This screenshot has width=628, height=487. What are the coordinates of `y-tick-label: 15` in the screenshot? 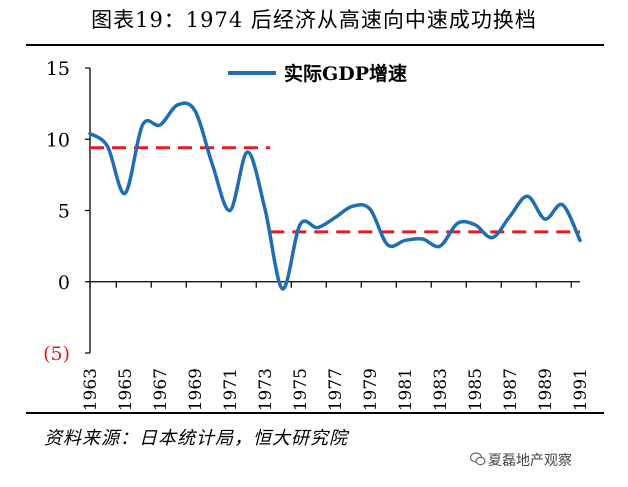 It's located at (58, 69).